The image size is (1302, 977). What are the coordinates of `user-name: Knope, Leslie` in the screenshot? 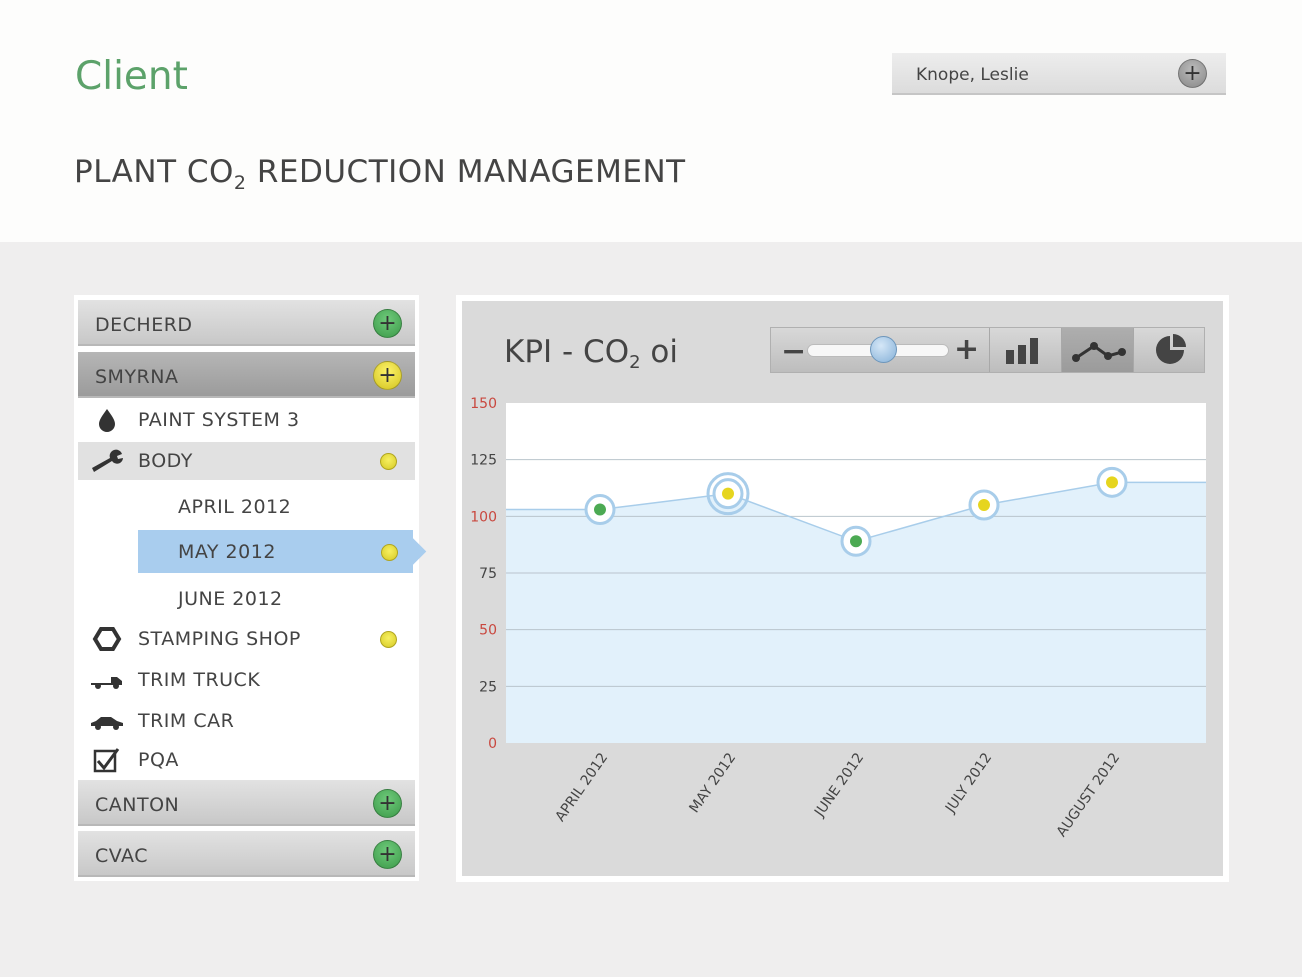 It's located at (972, 75).